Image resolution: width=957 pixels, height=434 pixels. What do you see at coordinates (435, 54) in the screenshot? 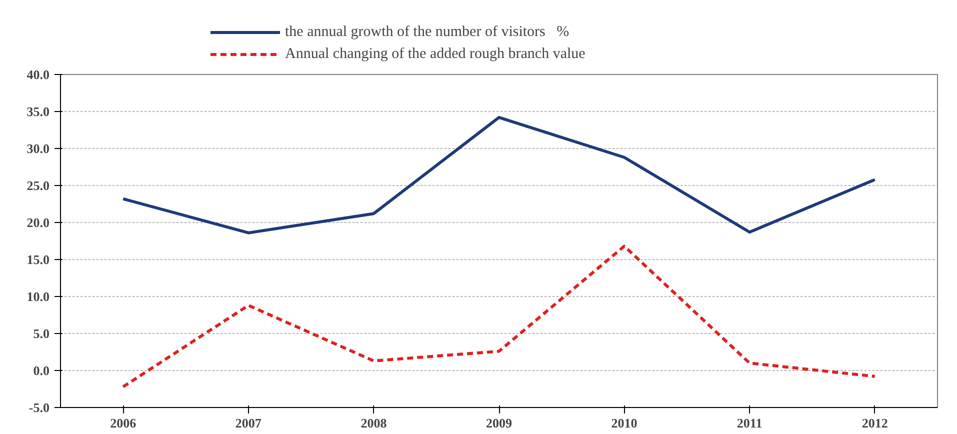
I see `legend-label: Annual changing of the added rough branch value` at bounding box center [435, 54].